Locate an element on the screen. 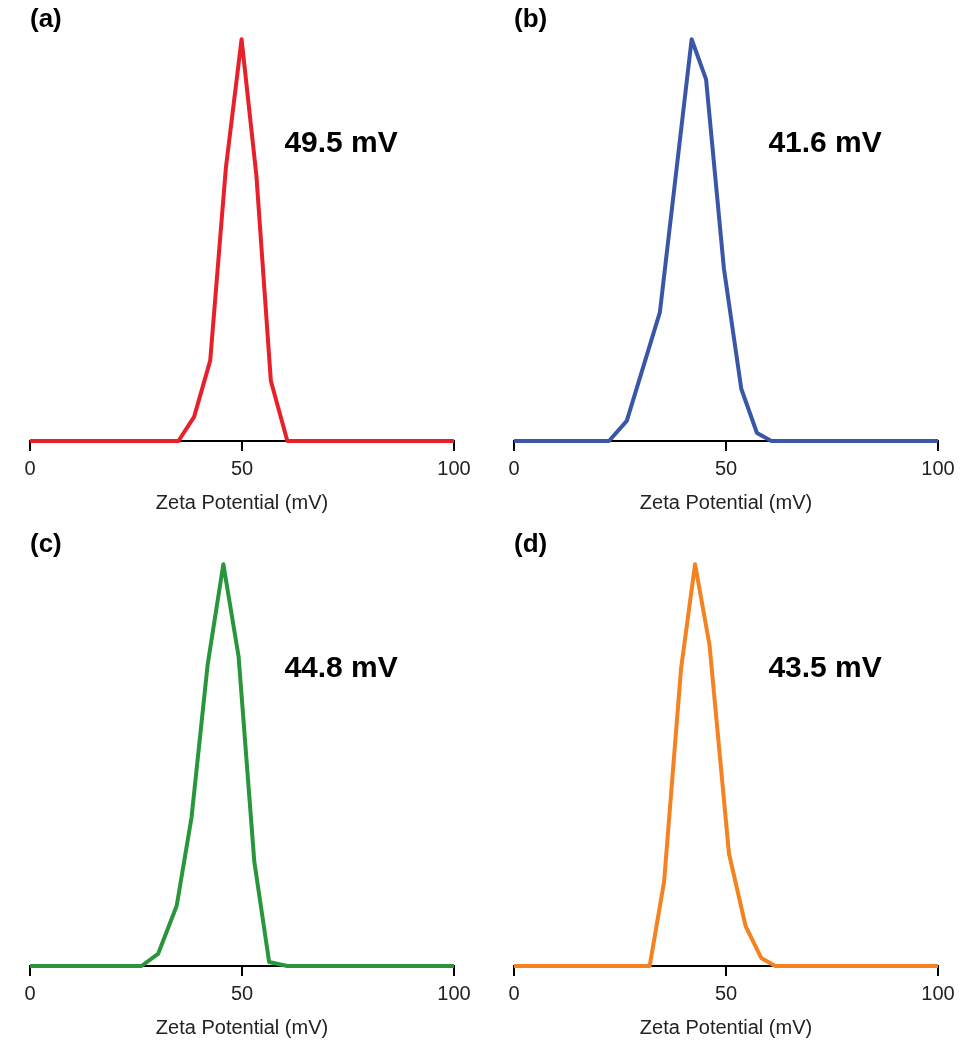 The height and width of the screenshot is (1053, 969). chart-title: (d) is located at coordinates (531, 542).